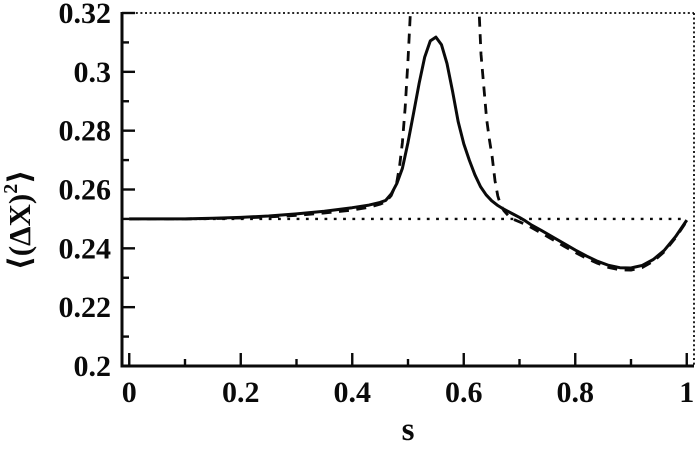 The width and height of the screenshot is (700, 450). Describe the element at coordinates (464, 392) in the screenshot. I see `x-tick-label: 0.6` at that location.